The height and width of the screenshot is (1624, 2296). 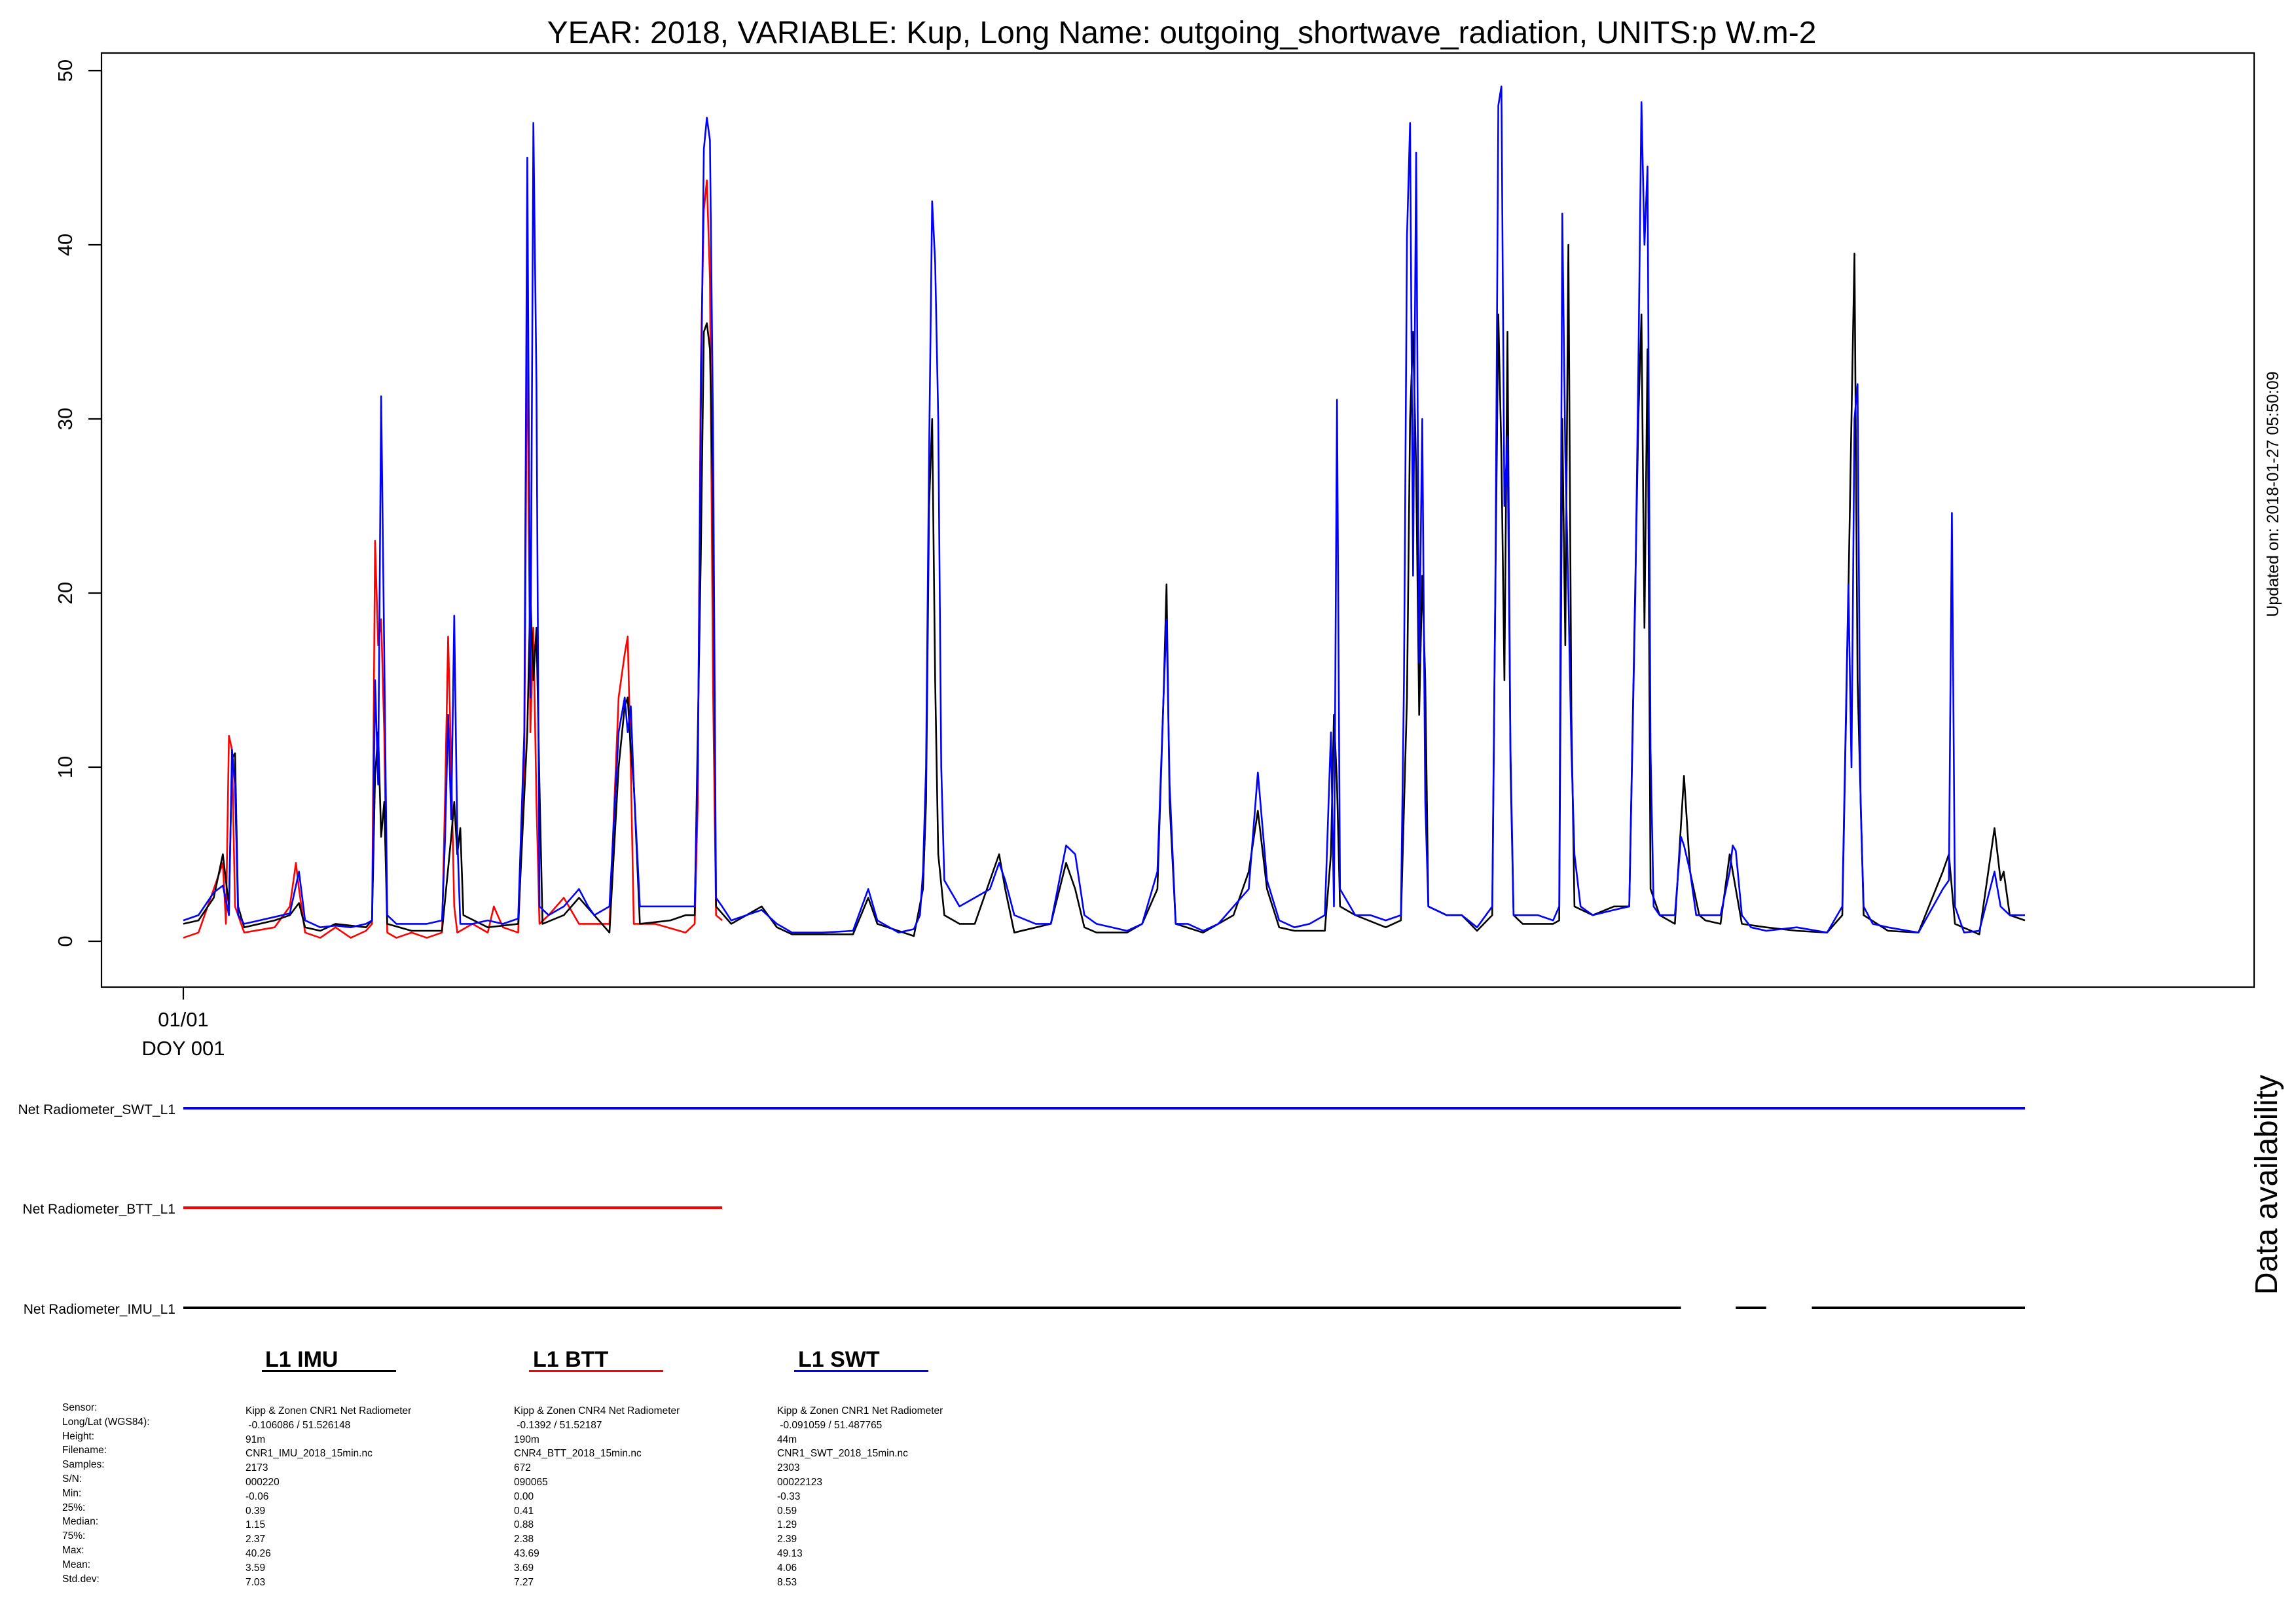 I want to click on y-tick-label: 20, so click(x=65, y=593).